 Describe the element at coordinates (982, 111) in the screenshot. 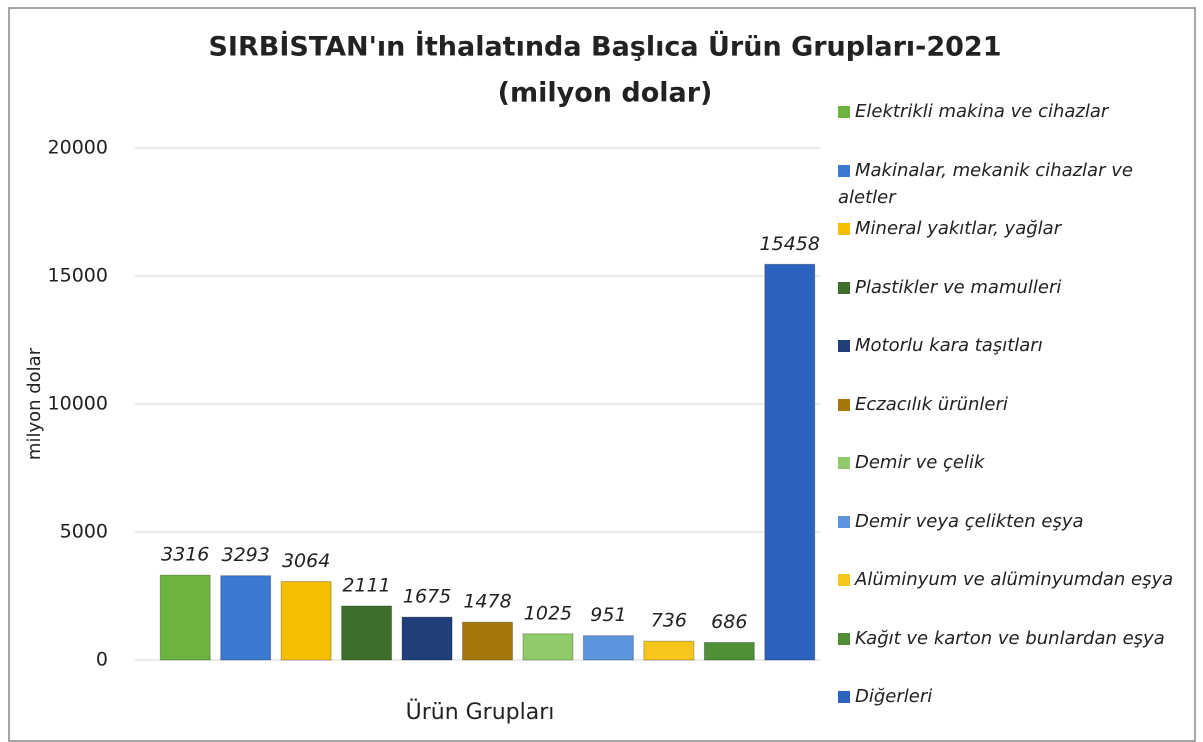

I see `legend-label: Elektrikli makina ve cihazlar` at that location.